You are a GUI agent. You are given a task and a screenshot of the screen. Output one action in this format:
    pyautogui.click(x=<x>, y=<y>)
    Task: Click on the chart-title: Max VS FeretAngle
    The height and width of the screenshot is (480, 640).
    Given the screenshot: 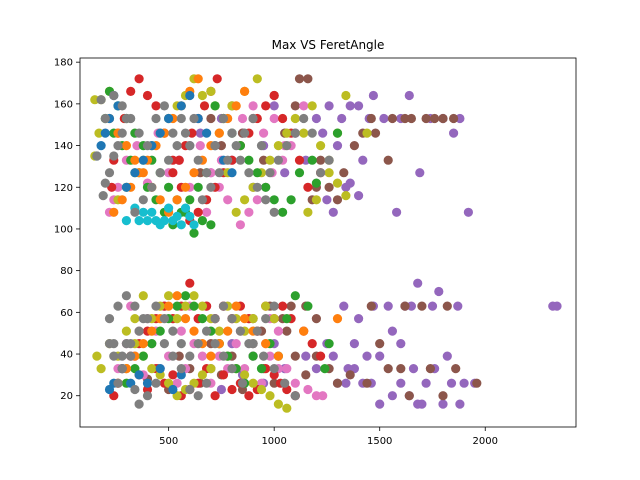 What is the action you would take?
    pyautogui.click(x=328, y=45)
    